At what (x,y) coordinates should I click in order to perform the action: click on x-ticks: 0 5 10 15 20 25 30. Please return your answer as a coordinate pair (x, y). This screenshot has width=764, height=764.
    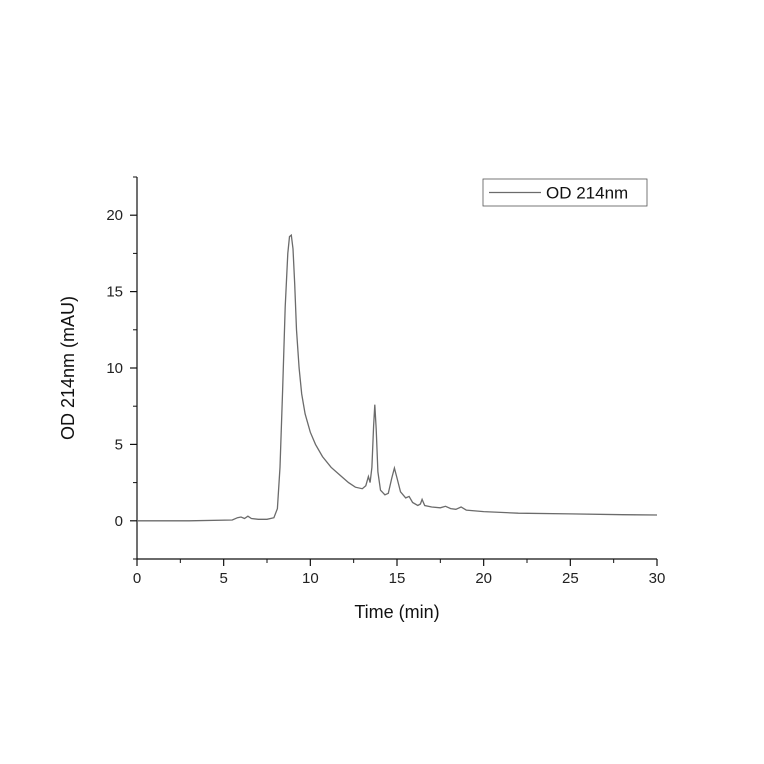
    Looking at the image, I should click on (399, 573).